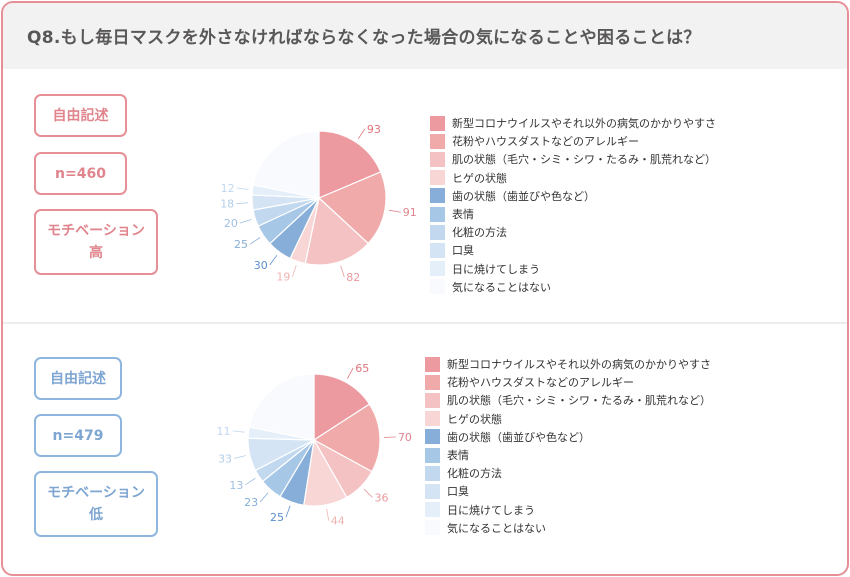 Image resolution: width=850 pixels, height=577 pixels. Describe the element at coordinates (224, 431) in the screenshot. I see `slice-value-label: 11` at that location.